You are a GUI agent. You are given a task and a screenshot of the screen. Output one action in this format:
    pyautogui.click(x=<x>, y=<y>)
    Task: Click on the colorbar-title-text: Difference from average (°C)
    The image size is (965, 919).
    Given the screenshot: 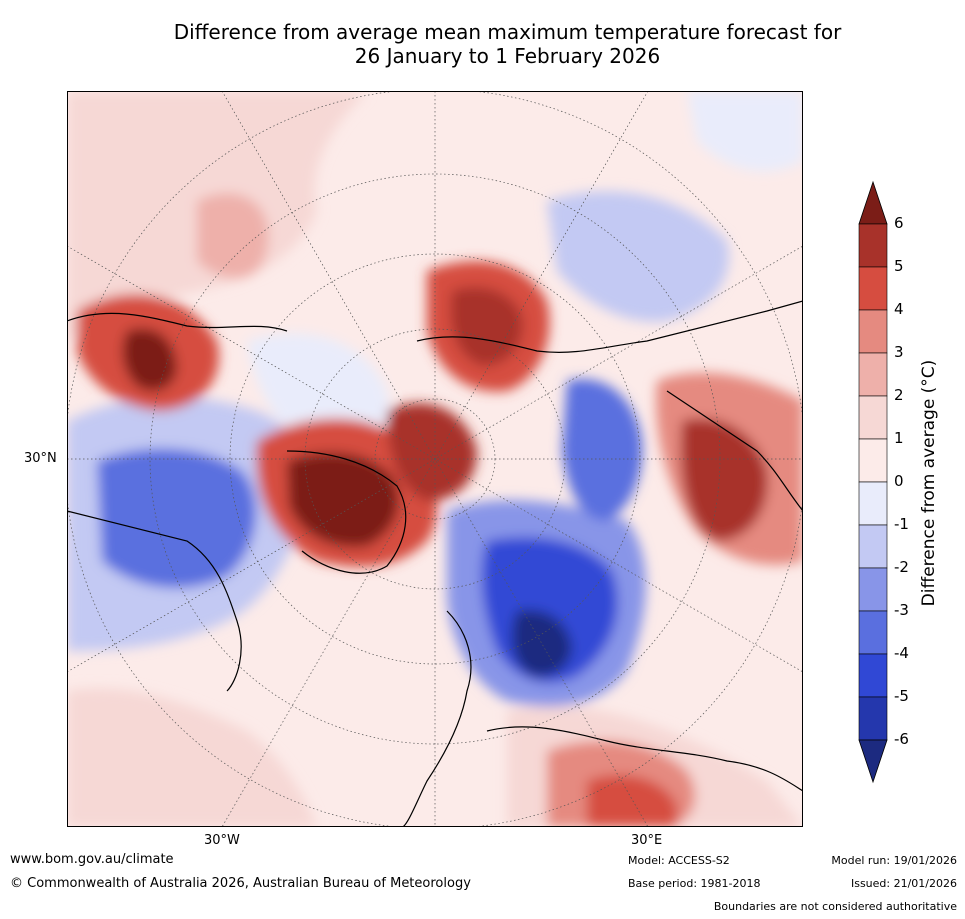 What is the action you would take?
    pyautogui.click(x=929, y=483)
    